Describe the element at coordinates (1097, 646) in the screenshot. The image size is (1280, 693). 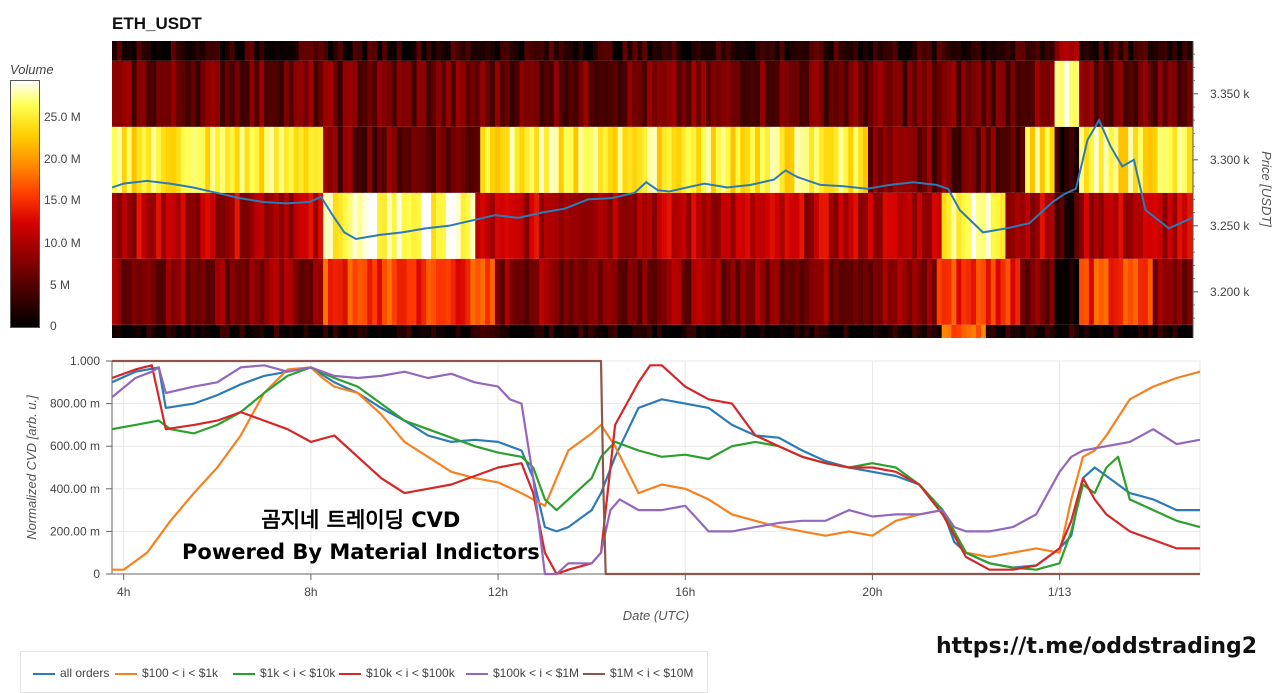
I see `telegram-link: https://t.me/oddstrading2` at that location.